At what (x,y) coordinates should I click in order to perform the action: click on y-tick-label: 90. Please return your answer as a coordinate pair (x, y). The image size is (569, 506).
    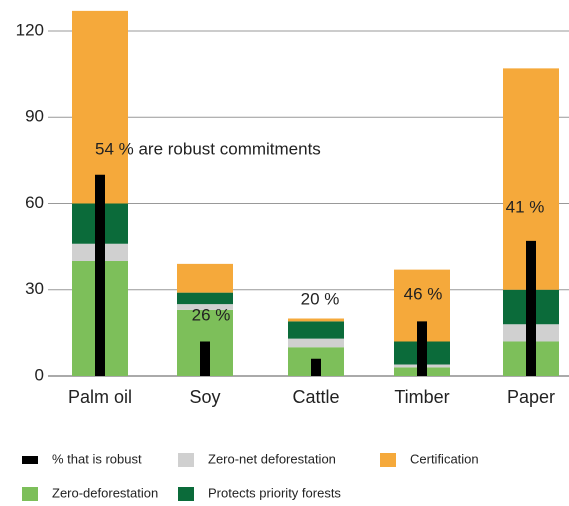
    Looking at the image, I should click on (34, 116).